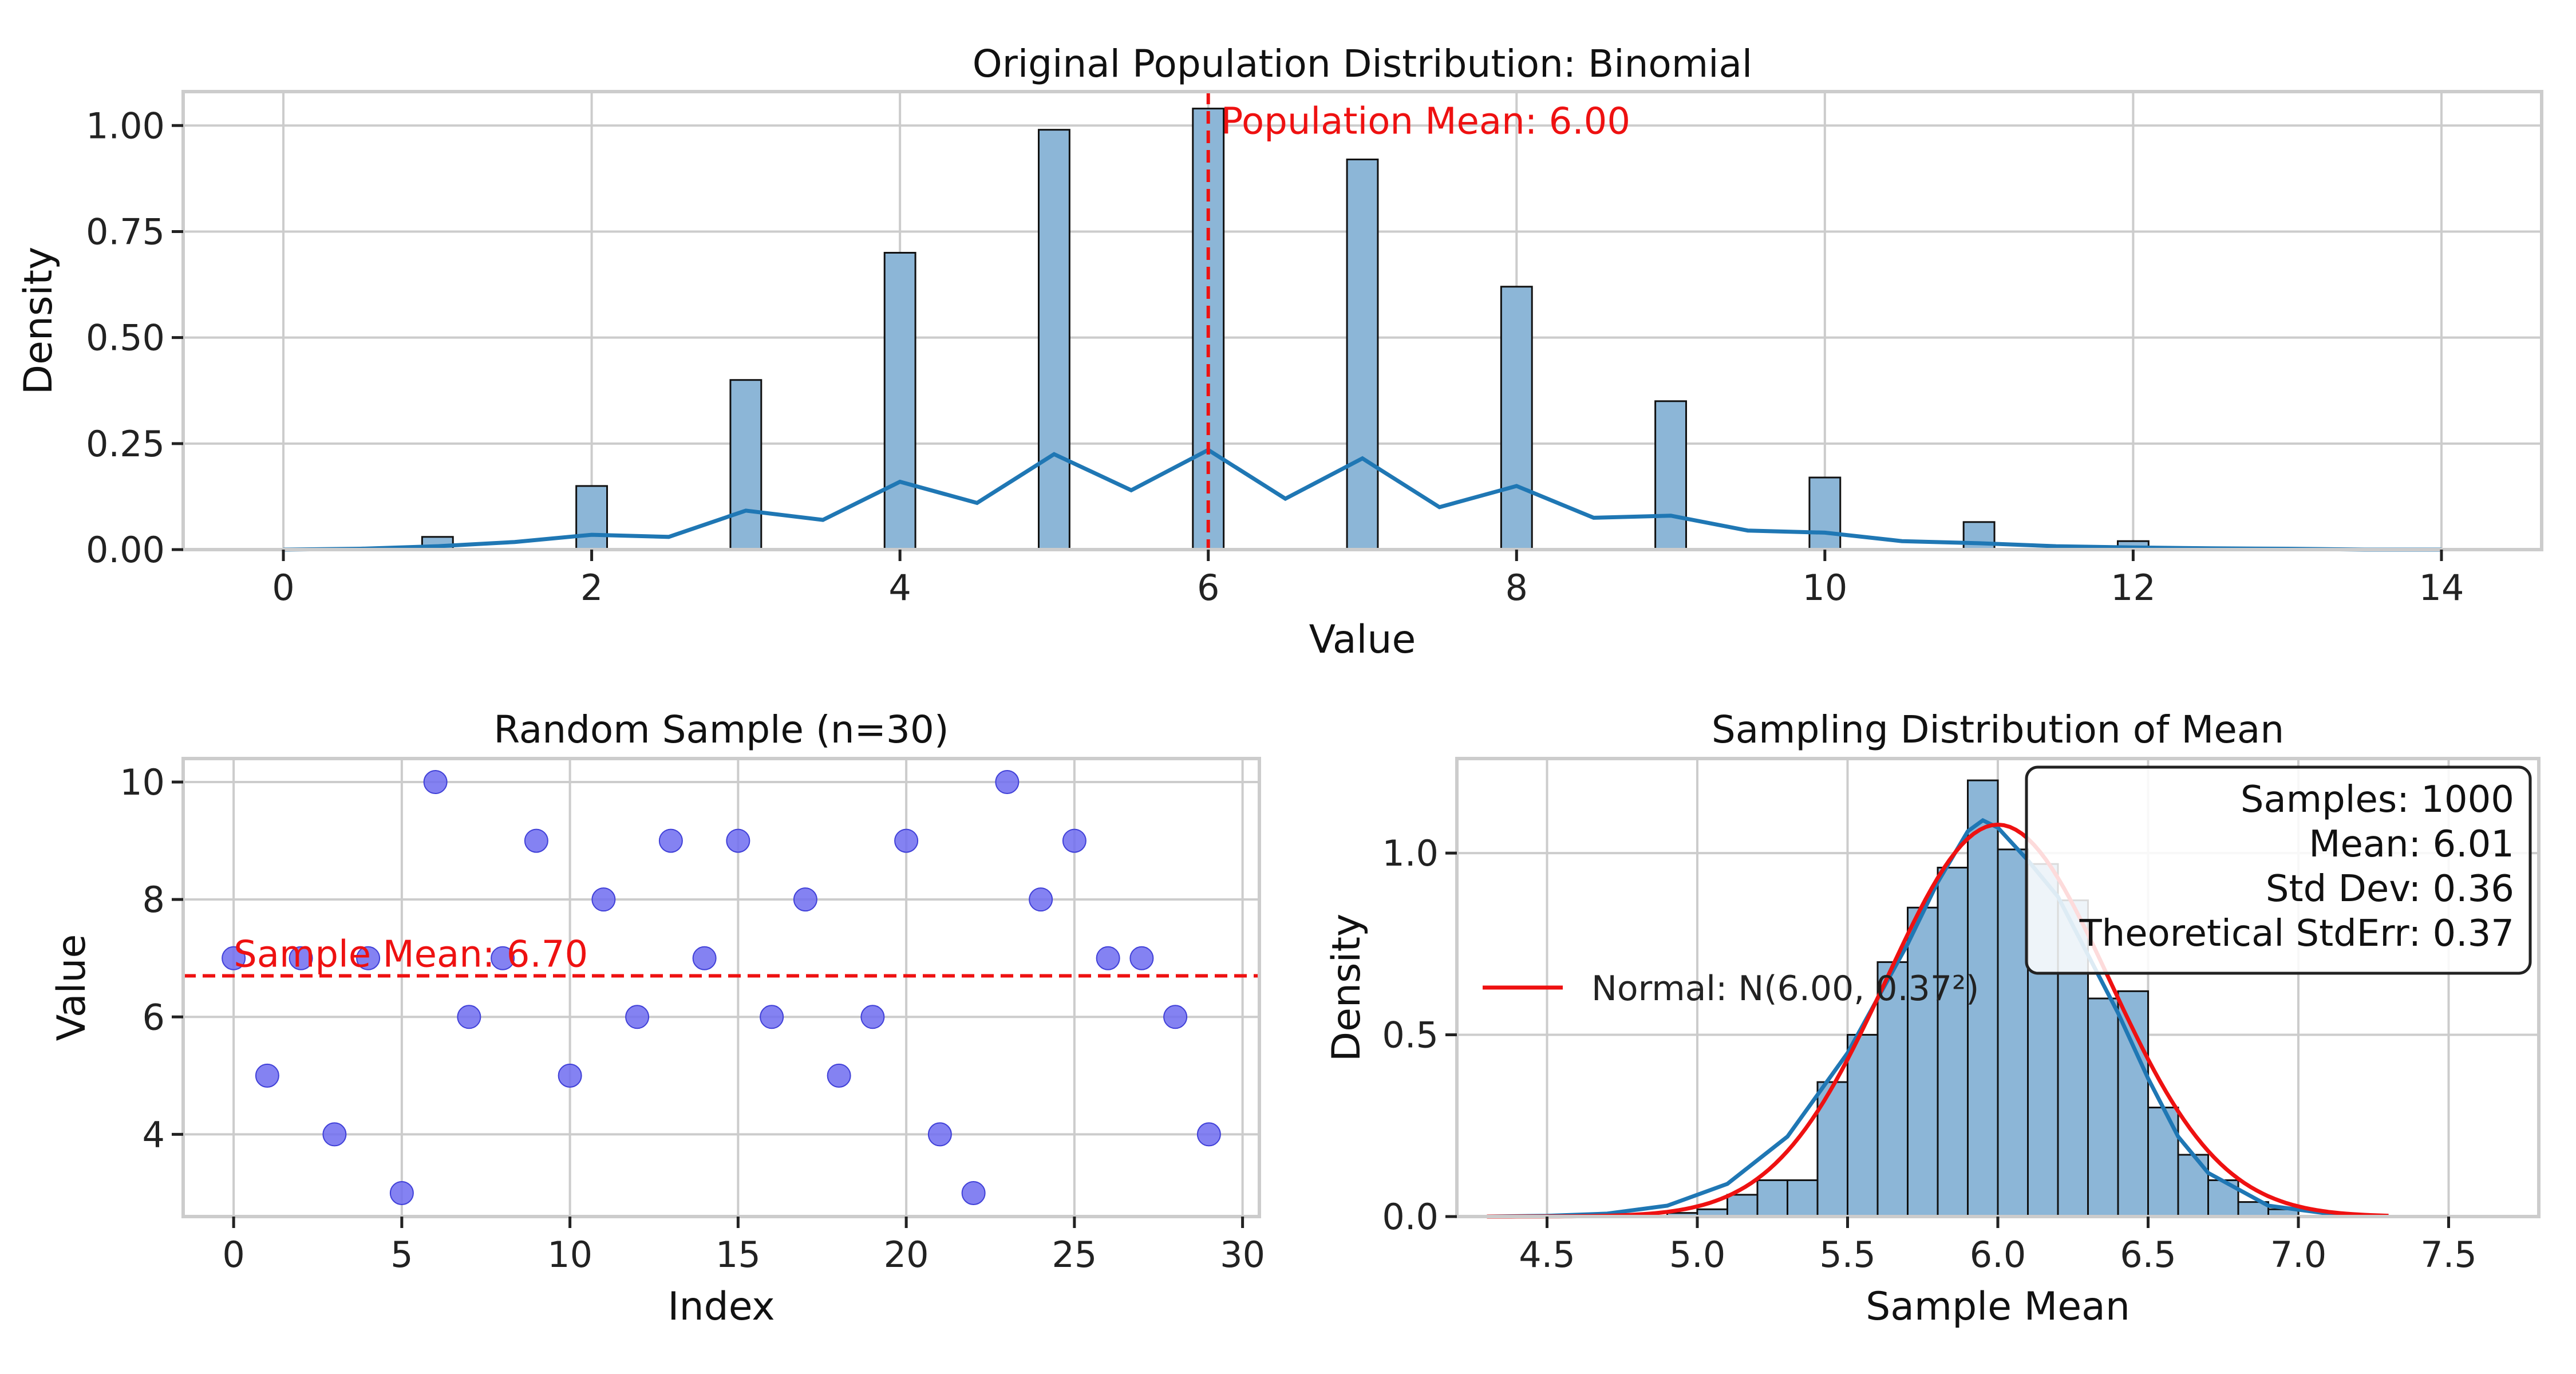  Describe the element at coordinates (1998, 1255) in the screenshot. I see `x-tick-label: 6.0` at that location.